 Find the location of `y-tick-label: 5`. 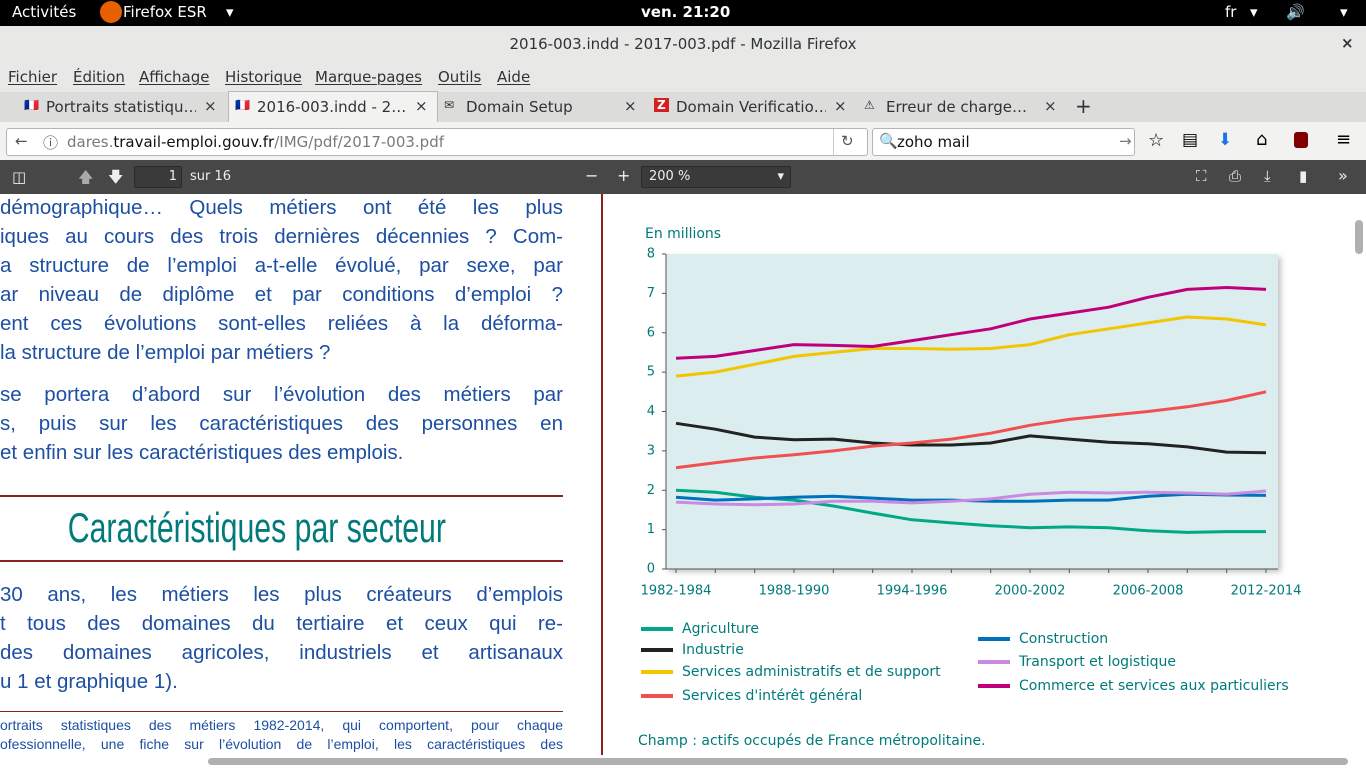

y-tick-label: 5 is located at coordinates (651, 372).